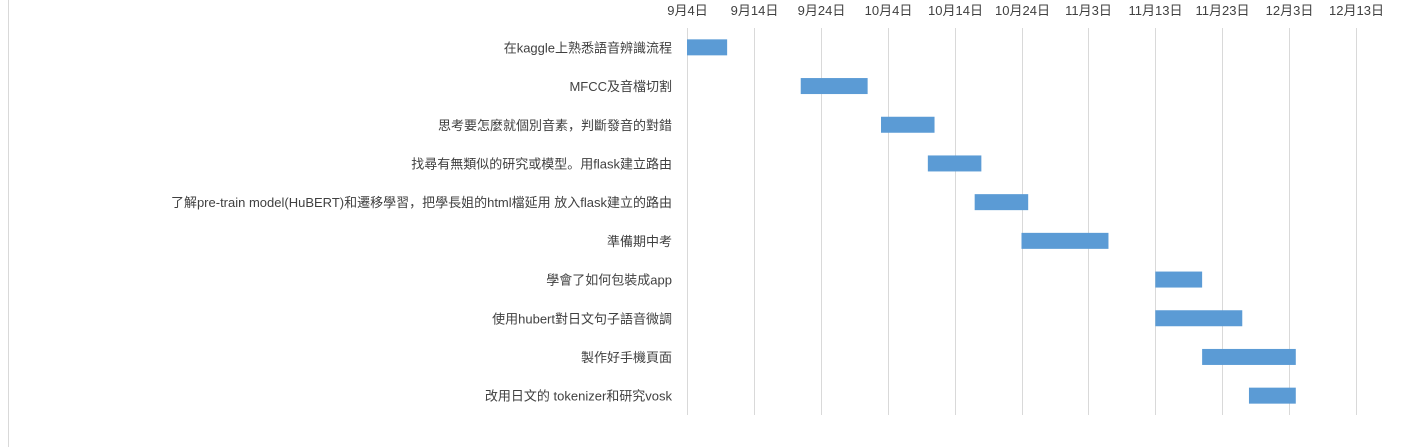 The width and height of the screenshot is (1410, 447). Describe the element at coordinates (1290, 10) in the screenshot. I see `x-tick-label: 12月3日` at that location.